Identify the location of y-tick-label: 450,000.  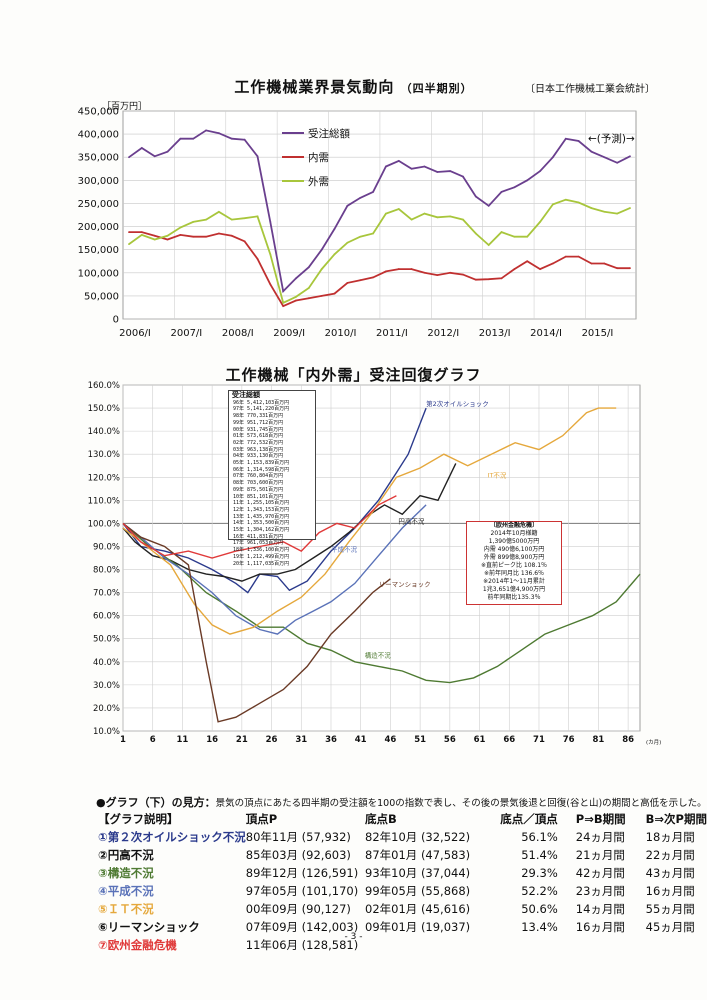
(98, 112).